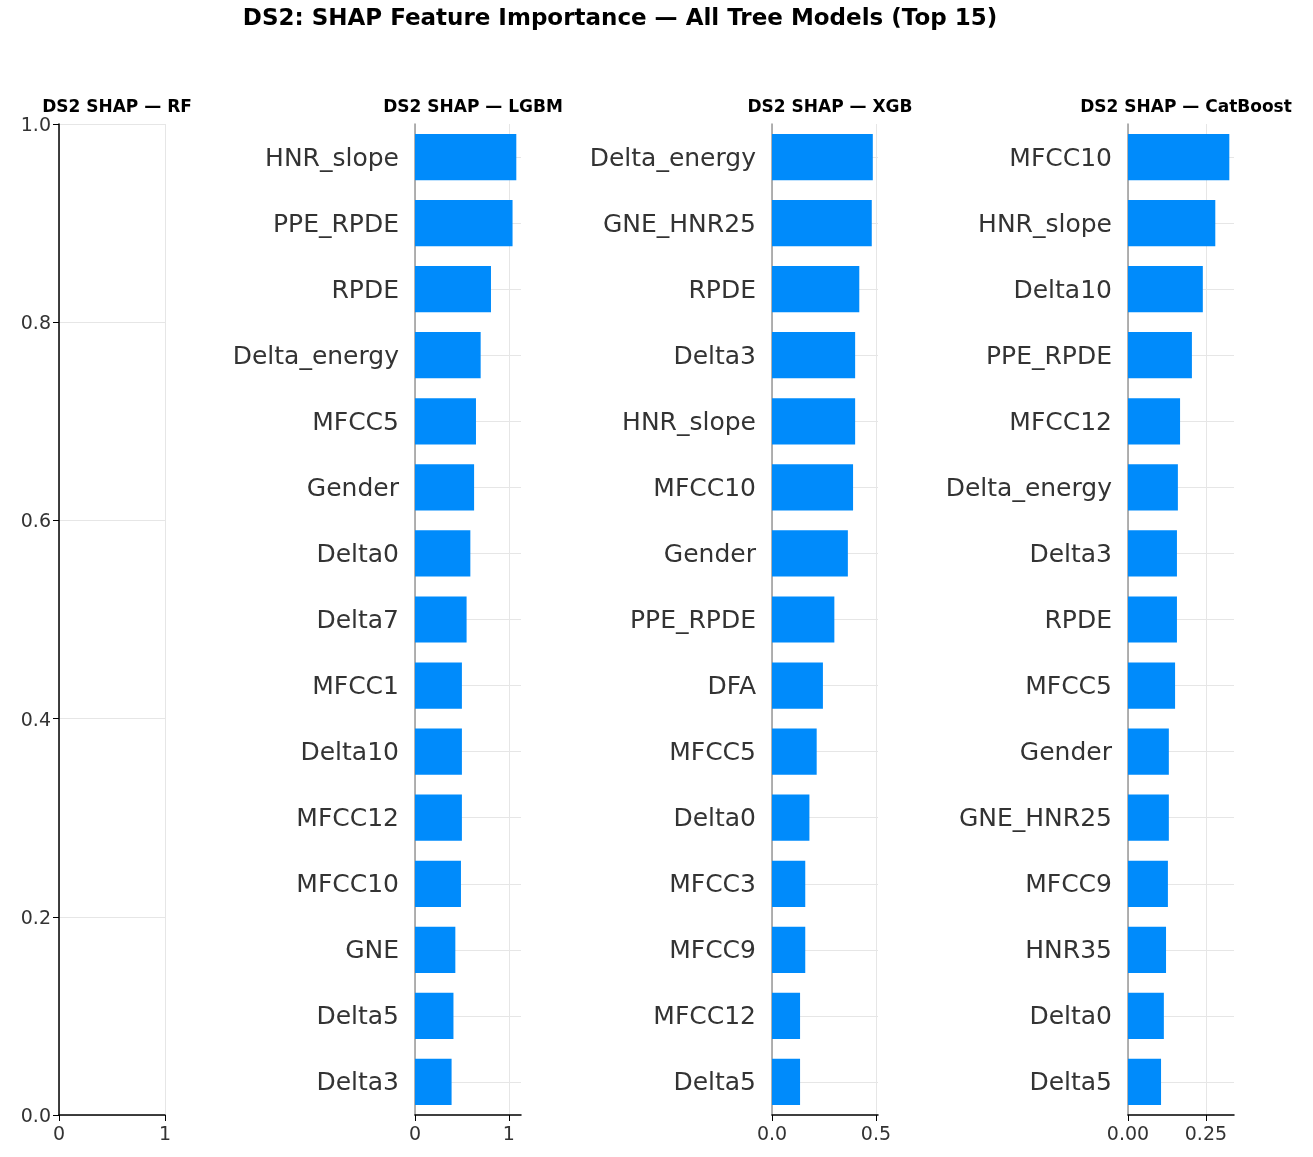  Describe the element at coordinates (876, 1132) in the screenshot. I see `x-tick-label: 0.5` at that location.